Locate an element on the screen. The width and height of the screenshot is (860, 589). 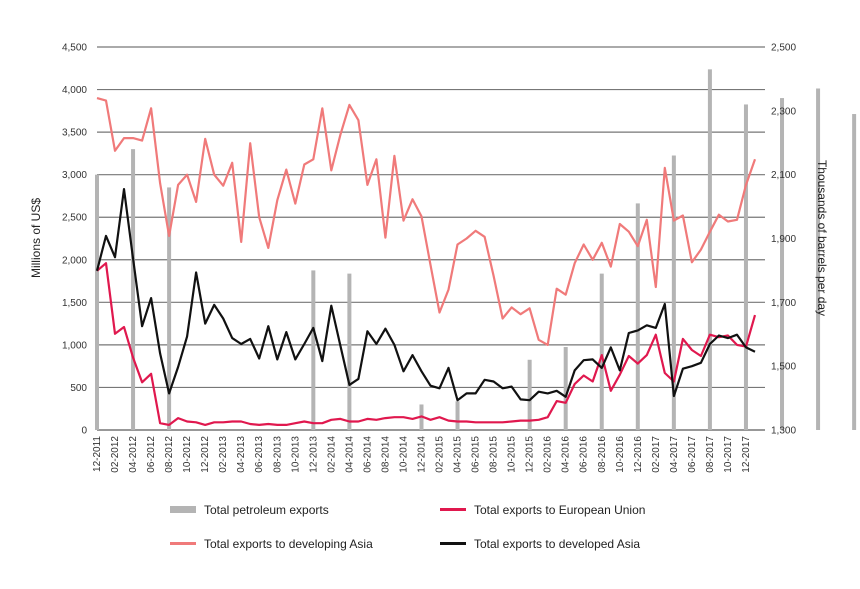
right-tick-label: 1,900 is located at coordinates (783, 239).